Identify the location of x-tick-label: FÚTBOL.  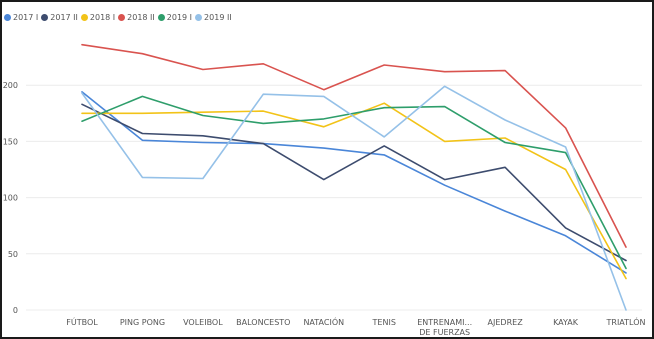
(82, 321).